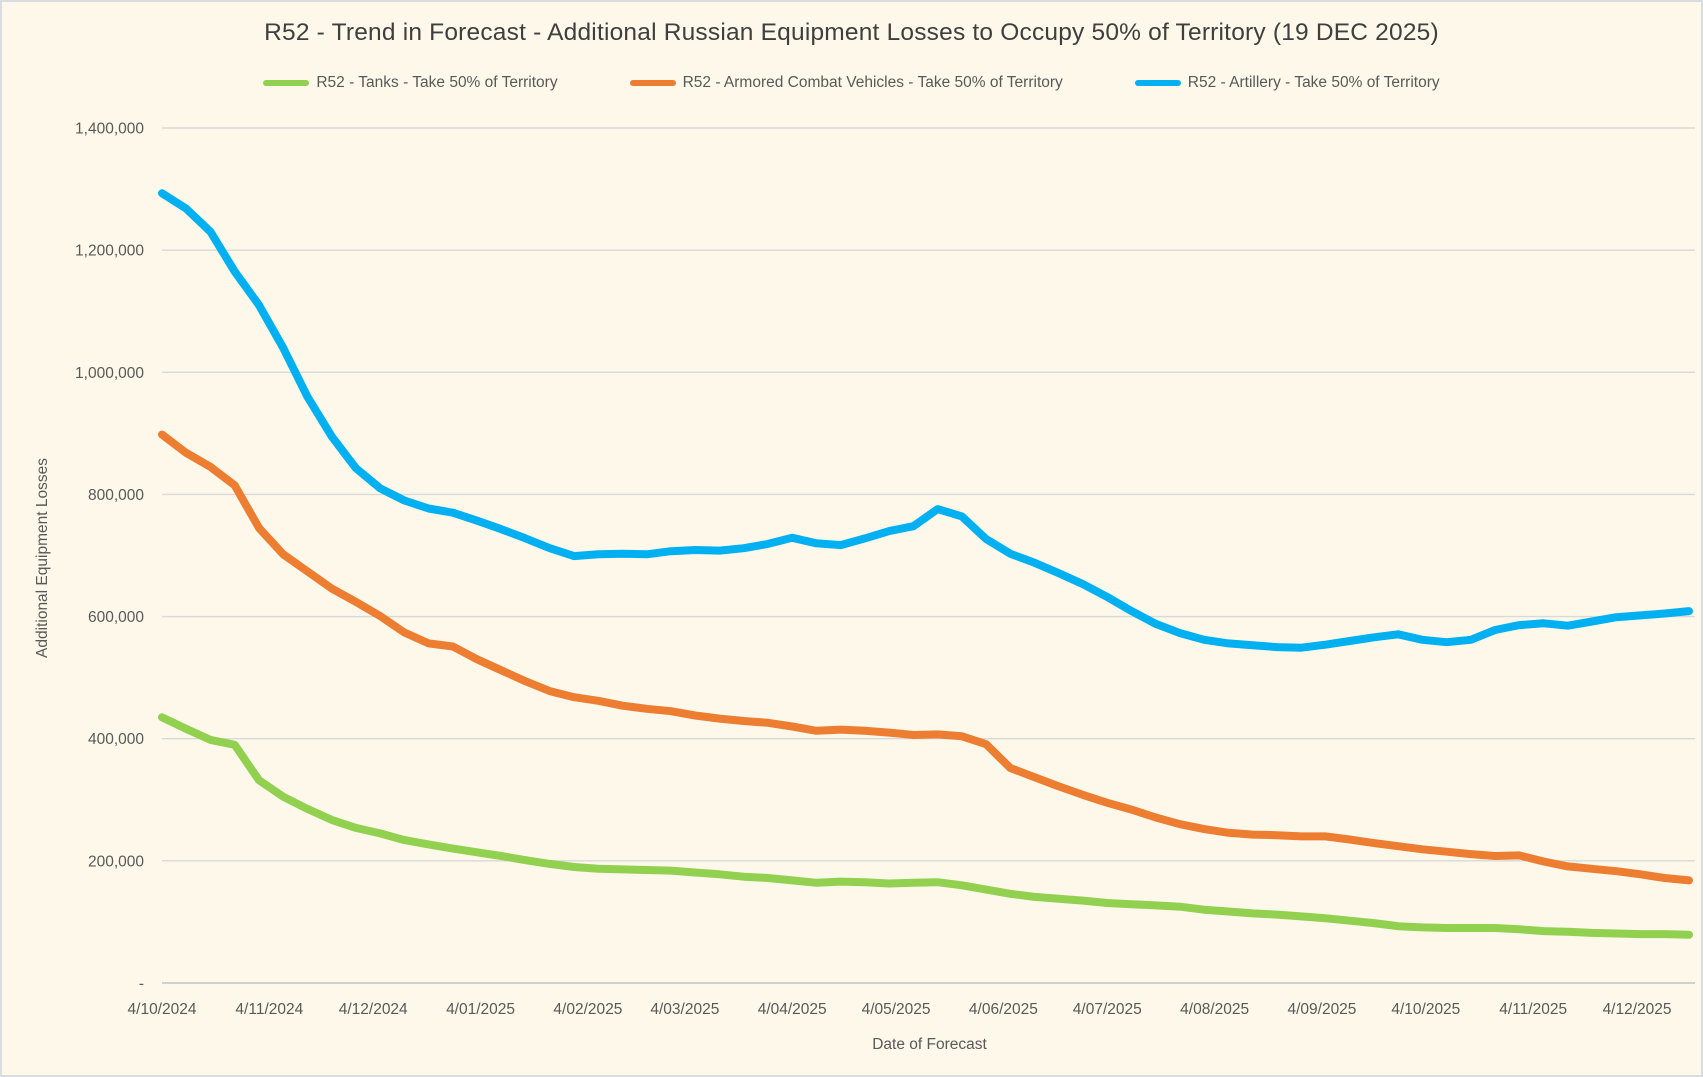 This screenshot has width=1703, height=1077. I want to click on legend-swatch-artillery-icon, so click(1157, 83).